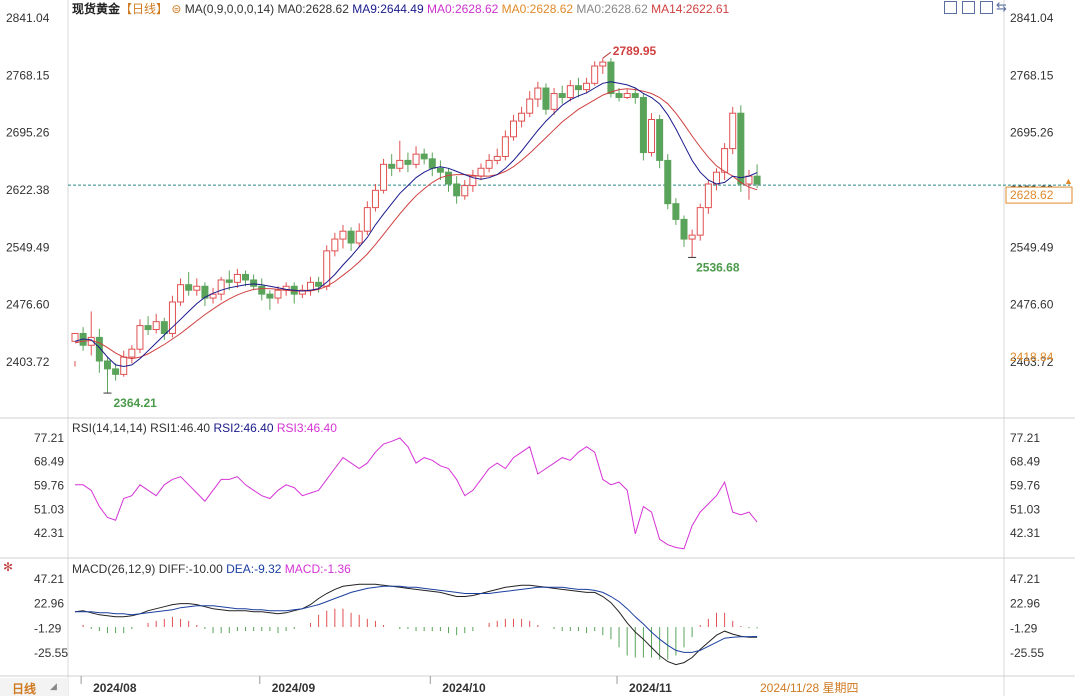 This screenshot has width=1075, height=697. I want to click on x-tick-label: 2024/09, so click(294, 688).